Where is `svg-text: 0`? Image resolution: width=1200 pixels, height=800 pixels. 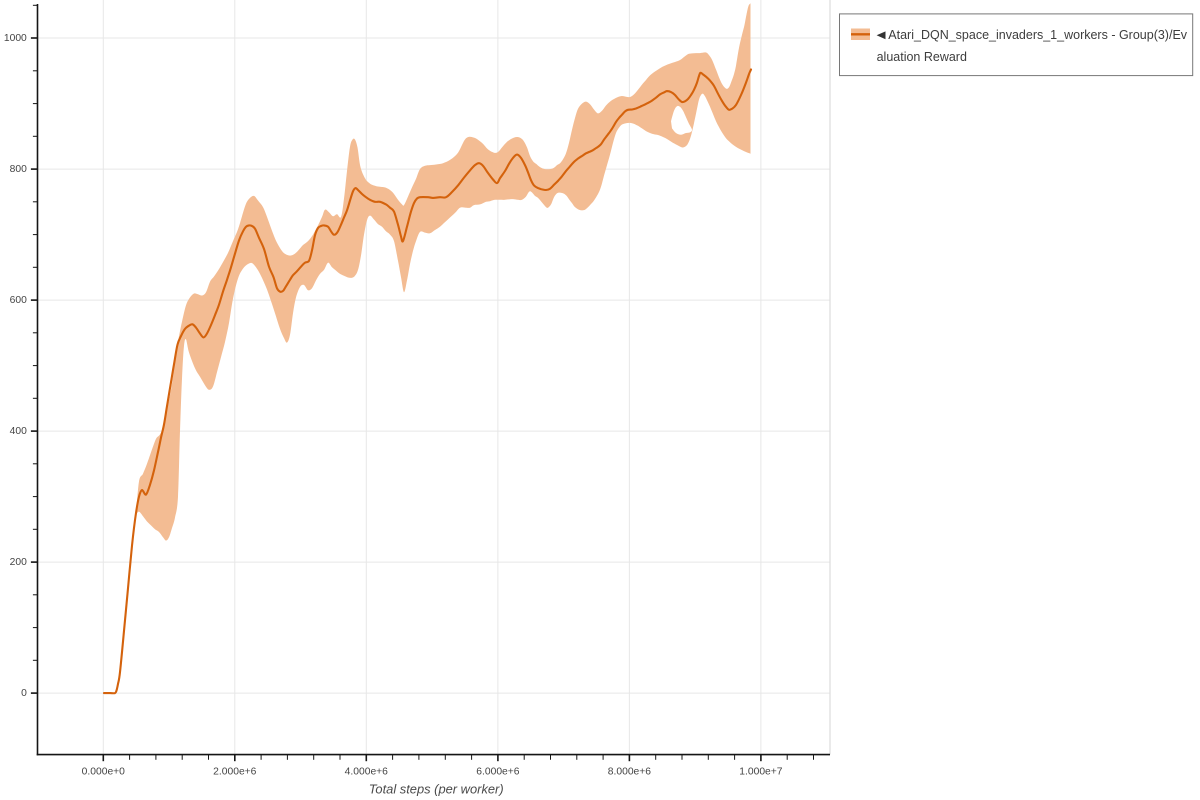
svg-text: 0 is located at coordinates (24, 693).